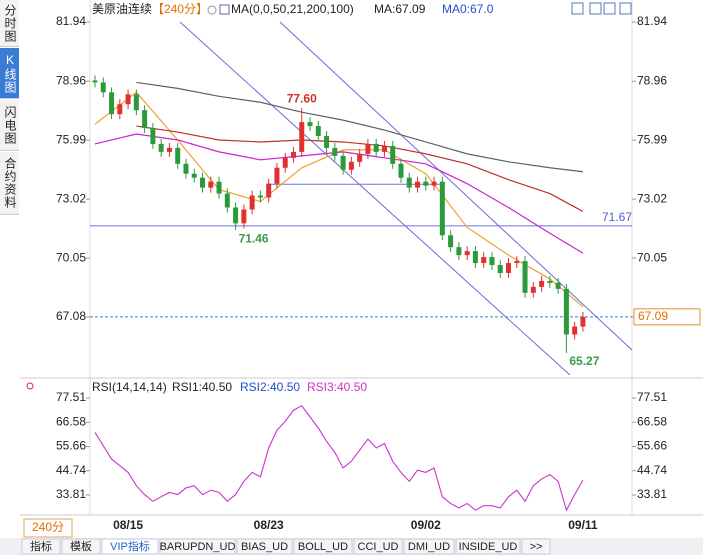  What do you see at coordinates (426, 525) in the screenshot?
I see `x-tick-label: 09/02` at bounding box center [426, 525].